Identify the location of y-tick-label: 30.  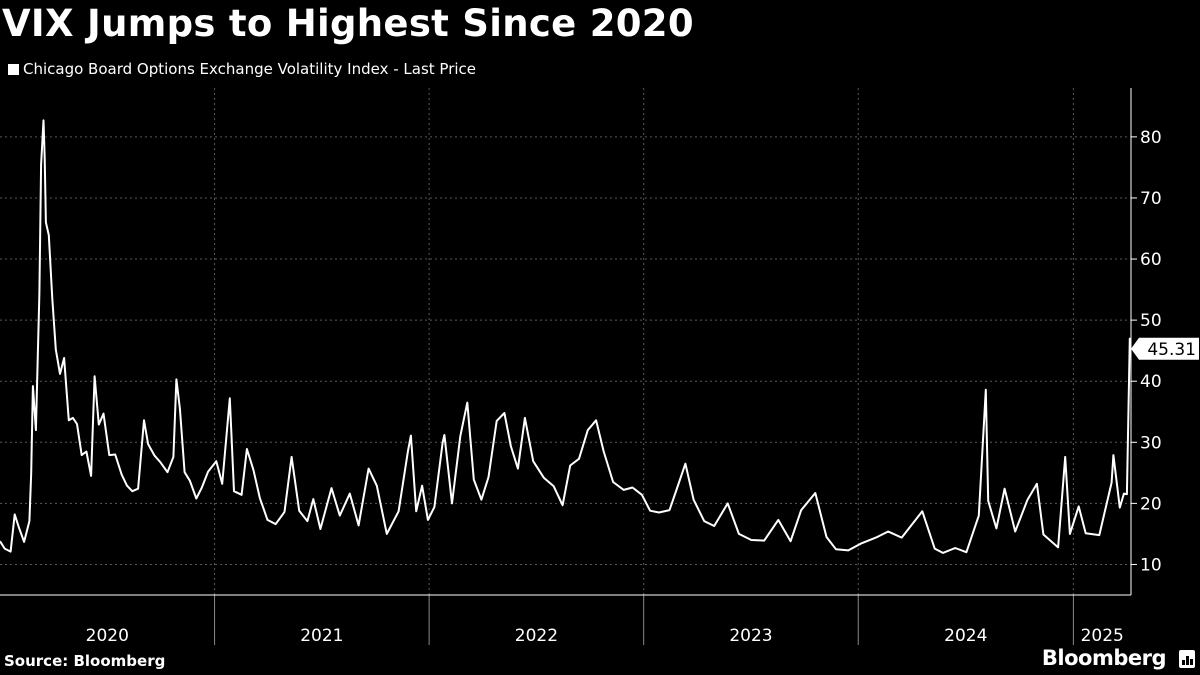
(1151, 443).